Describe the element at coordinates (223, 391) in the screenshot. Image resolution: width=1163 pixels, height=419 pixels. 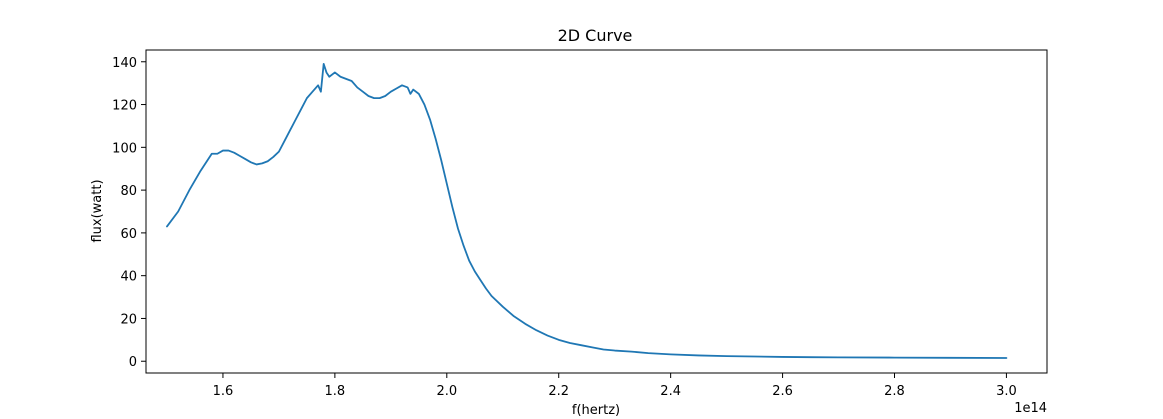
I see `x-tick-label: 1.6` at that location.